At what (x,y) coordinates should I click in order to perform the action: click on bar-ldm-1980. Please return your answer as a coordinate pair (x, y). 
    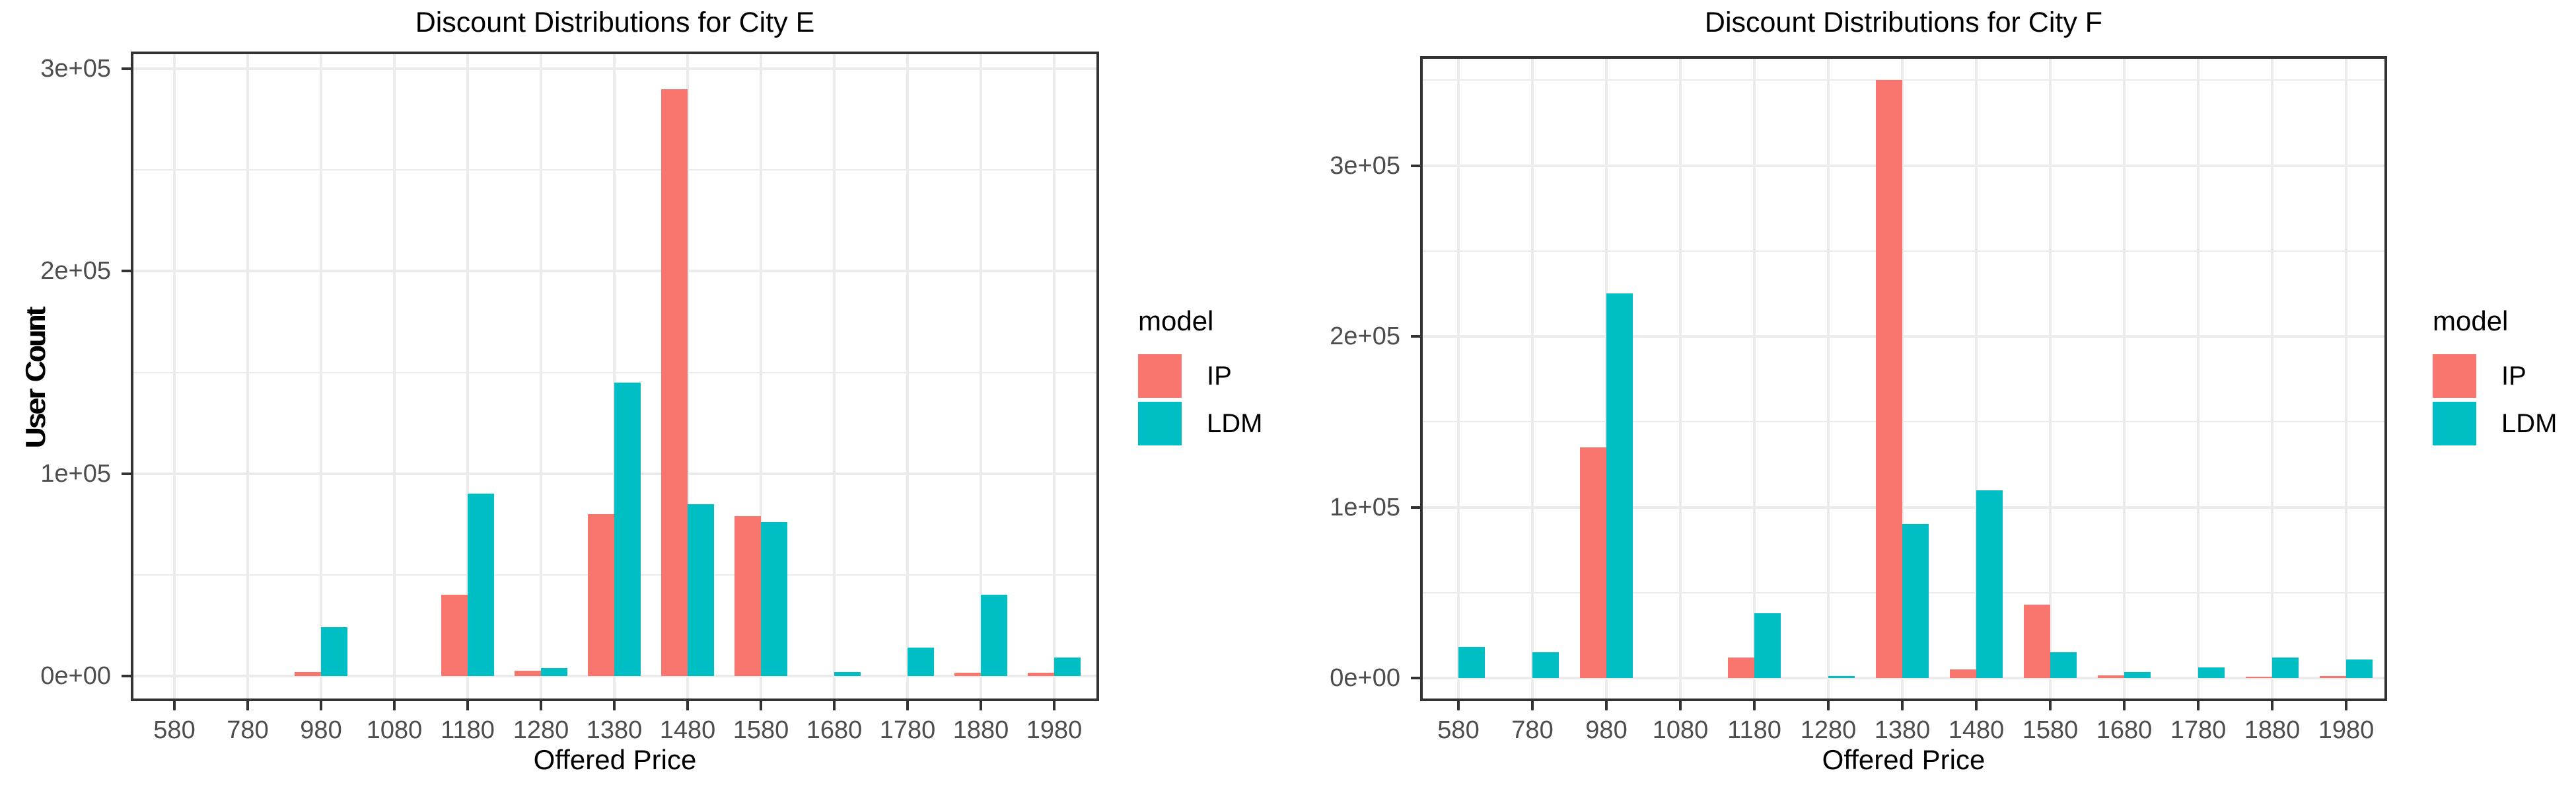
    Looking at the image, I should click on (1067, 667).